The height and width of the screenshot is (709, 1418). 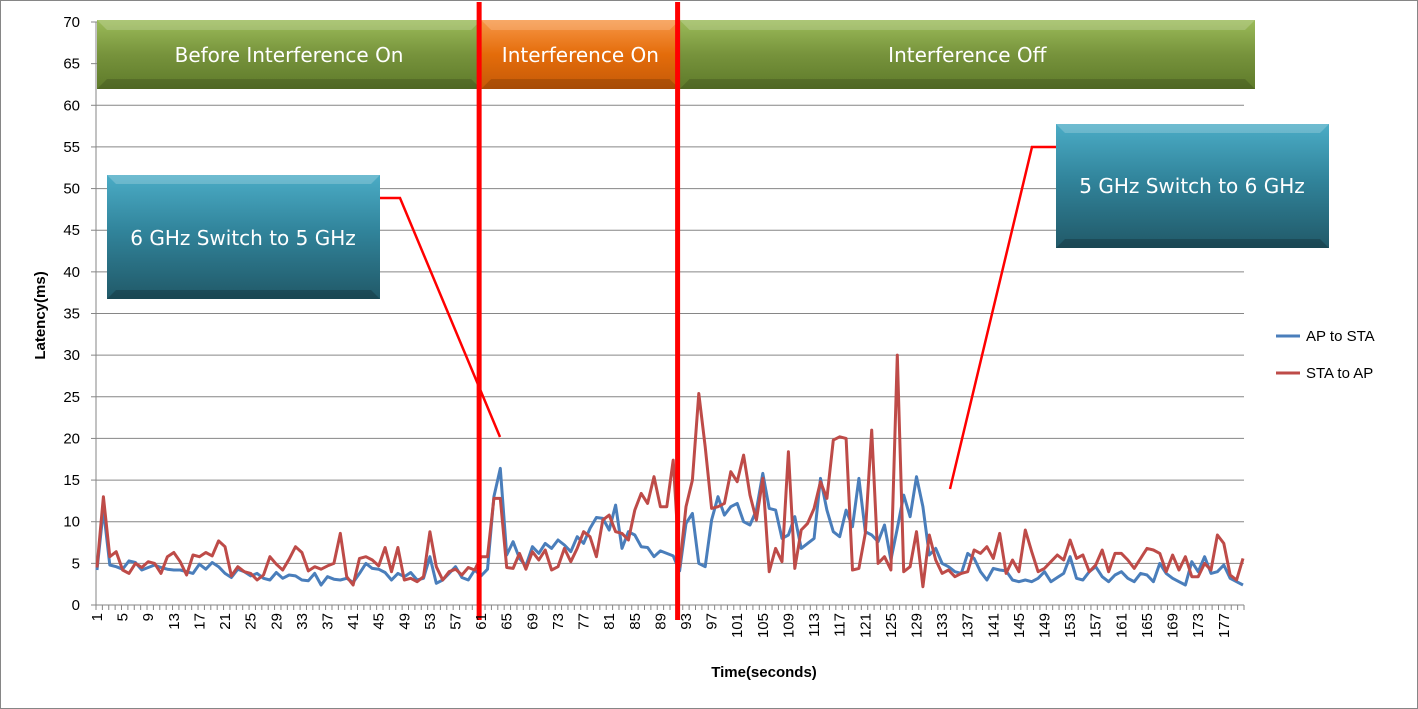 What do you see at coordinates (404, 621) in the screenshot?
I see `x-tick-label: 49` at bounding box center [404, 621].